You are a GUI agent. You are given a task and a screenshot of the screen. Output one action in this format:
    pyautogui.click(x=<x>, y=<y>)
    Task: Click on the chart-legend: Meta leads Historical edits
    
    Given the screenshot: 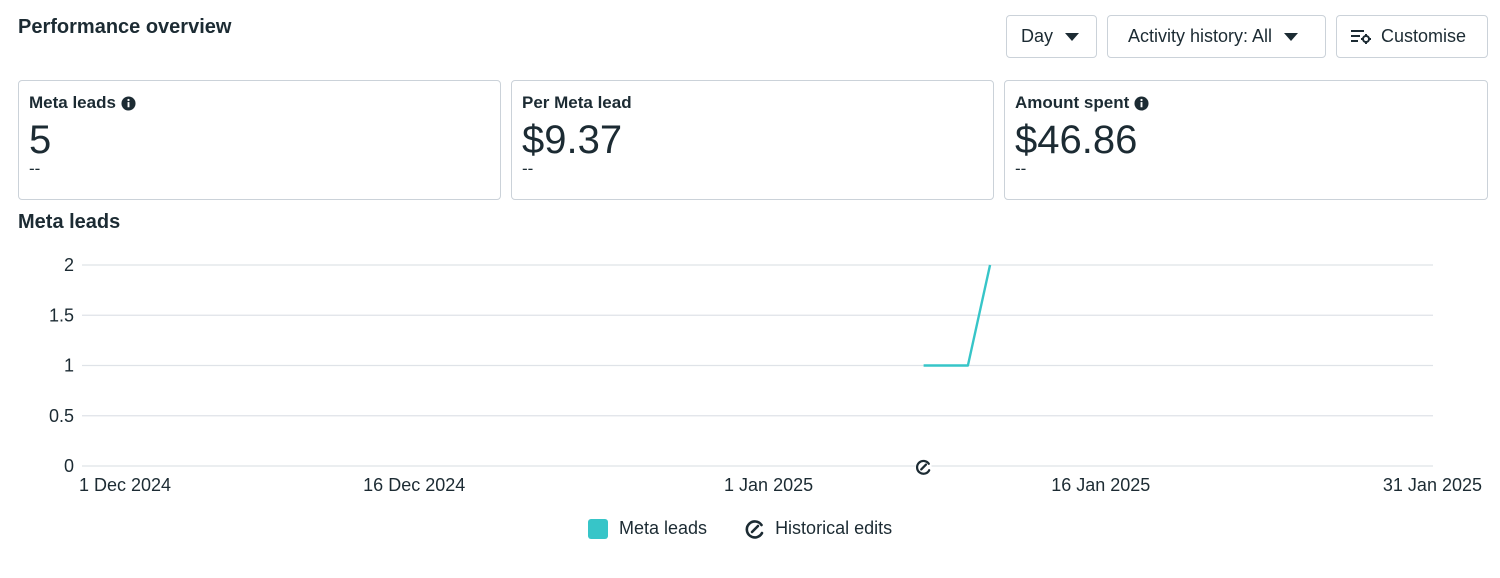 What is the action you would take?
    pyautogui.click(x=759, y=528)
    